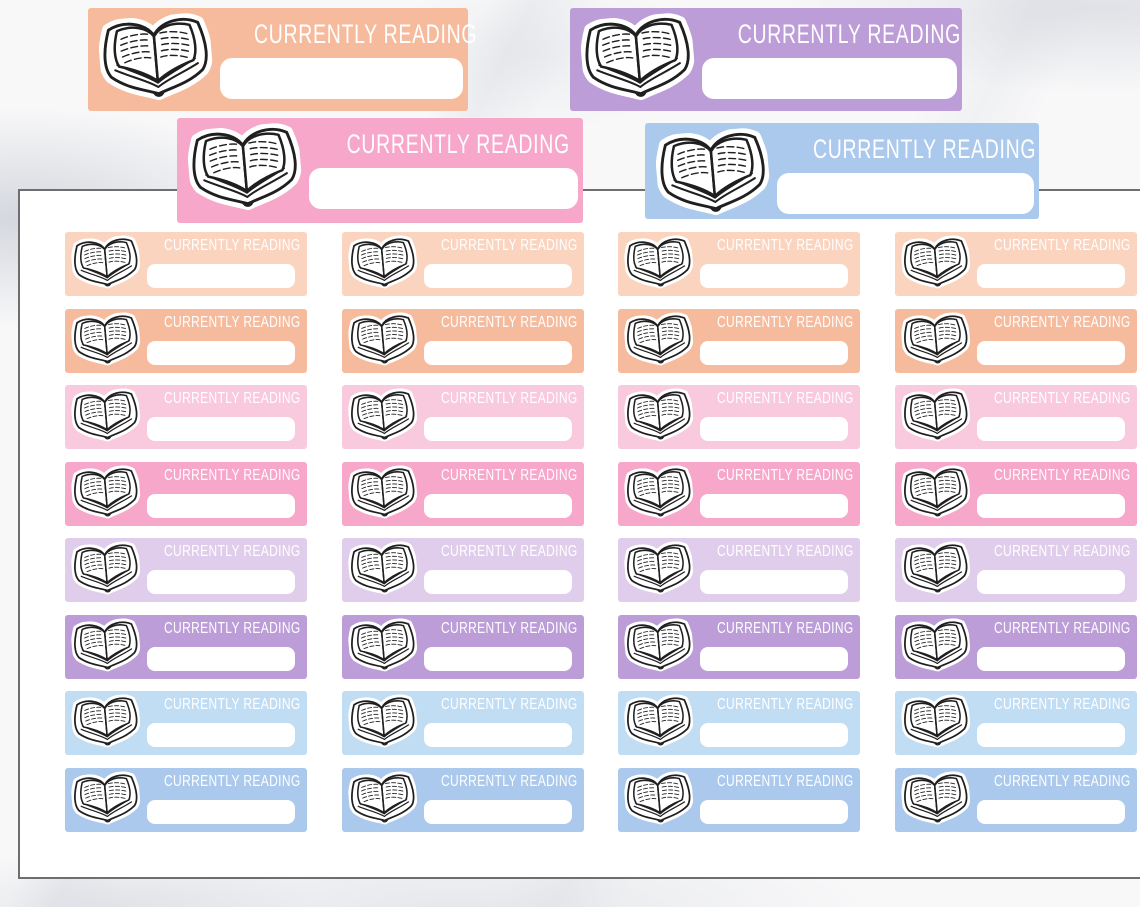  Describe the element at coordinates (380, 170) in the screenshot. I see `preview-sticker-pink: CURRENTLY READING` at that location.